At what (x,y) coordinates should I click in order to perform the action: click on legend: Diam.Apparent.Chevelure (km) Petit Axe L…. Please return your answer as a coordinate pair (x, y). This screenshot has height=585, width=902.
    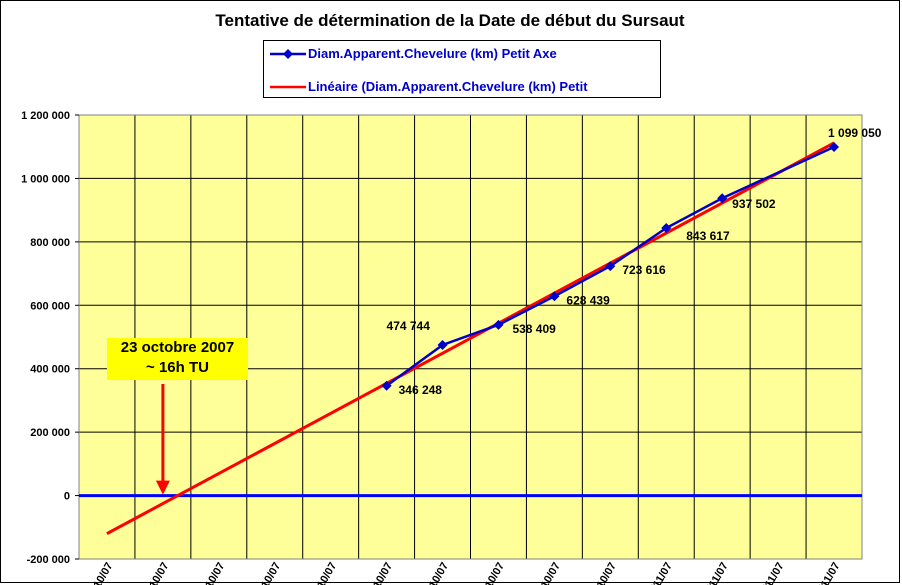
    Looking at the image, I should click on (462, 69).